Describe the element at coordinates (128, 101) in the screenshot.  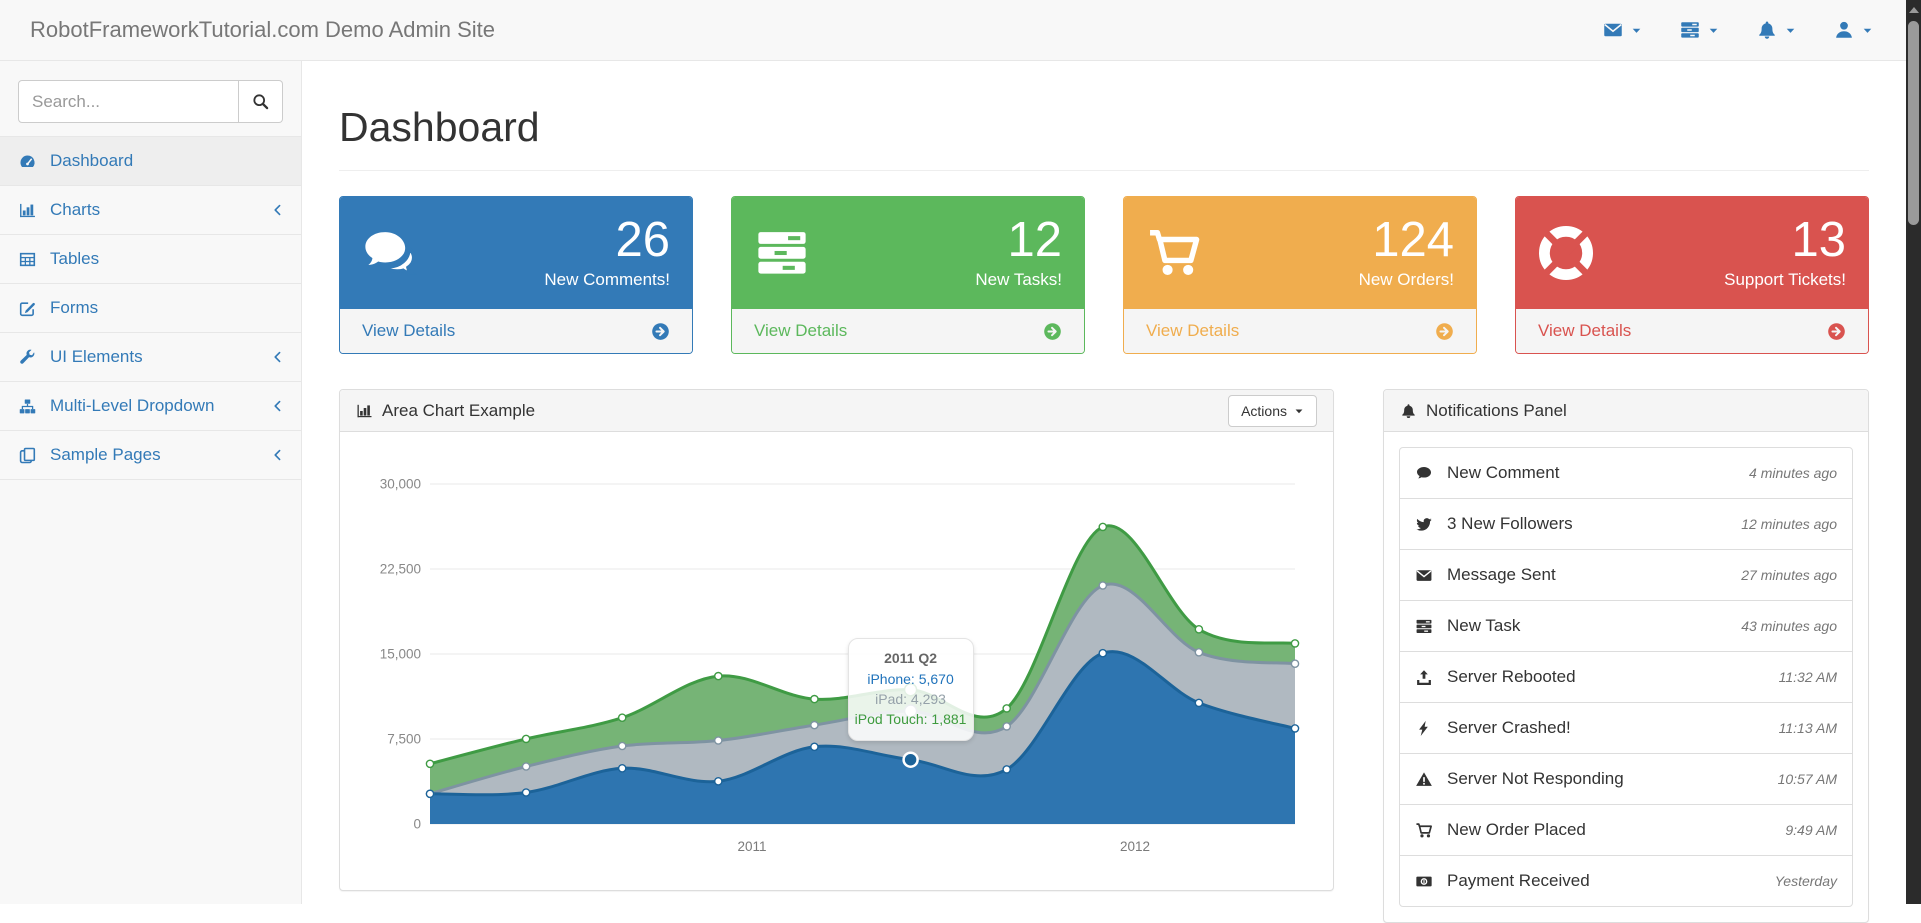
I see `search-input` at that location.